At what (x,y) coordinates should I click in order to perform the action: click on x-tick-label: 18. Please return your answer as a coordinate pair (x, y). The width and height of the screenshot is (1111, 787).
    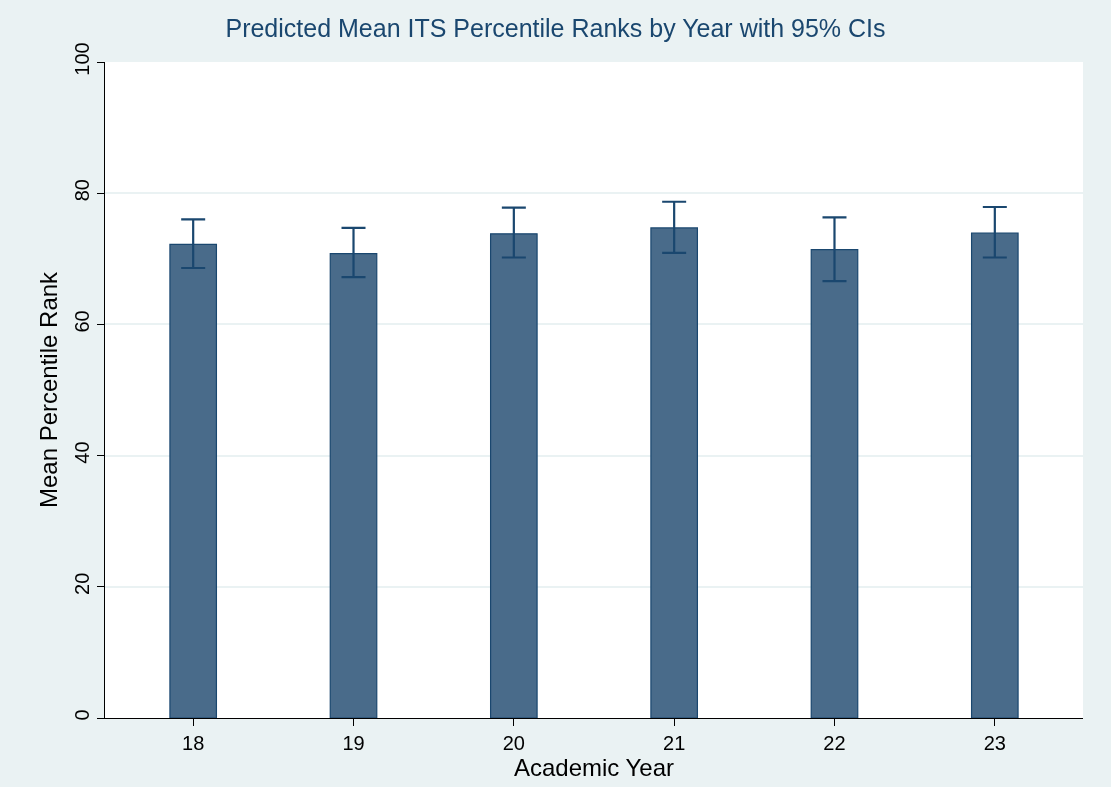
    Looking at the image, I should click on (193, 743).